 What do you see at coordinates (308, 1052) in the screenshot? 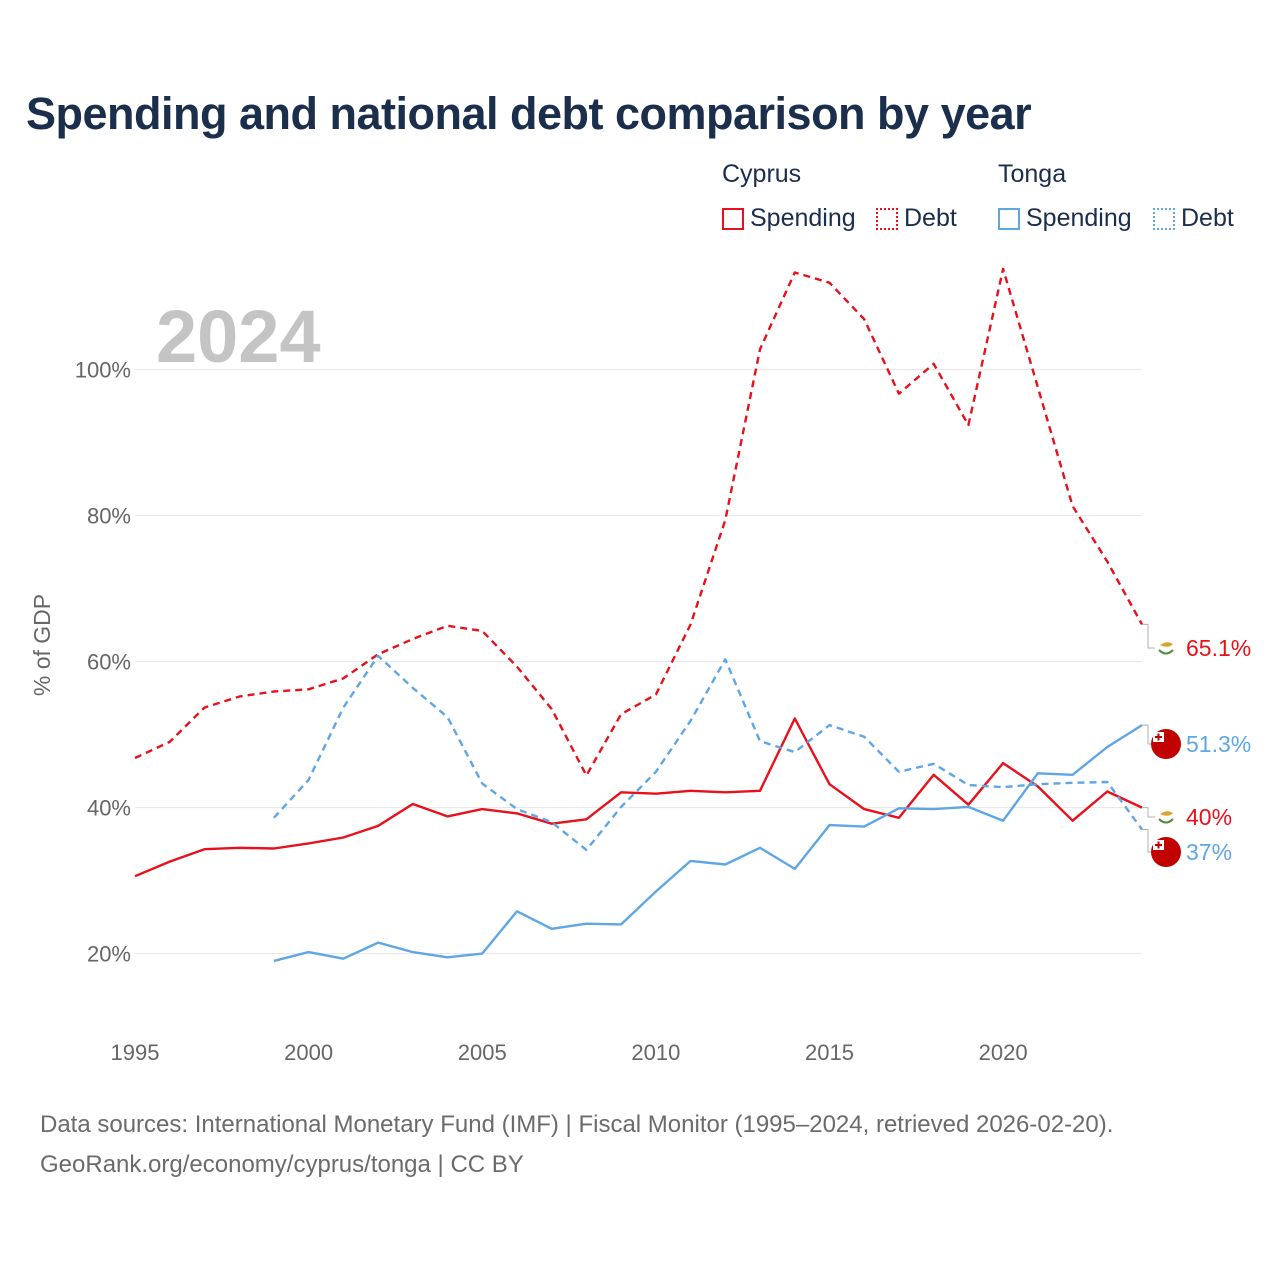
I see `x-tick-2000: 2000` at bounding box center [308, 1052].